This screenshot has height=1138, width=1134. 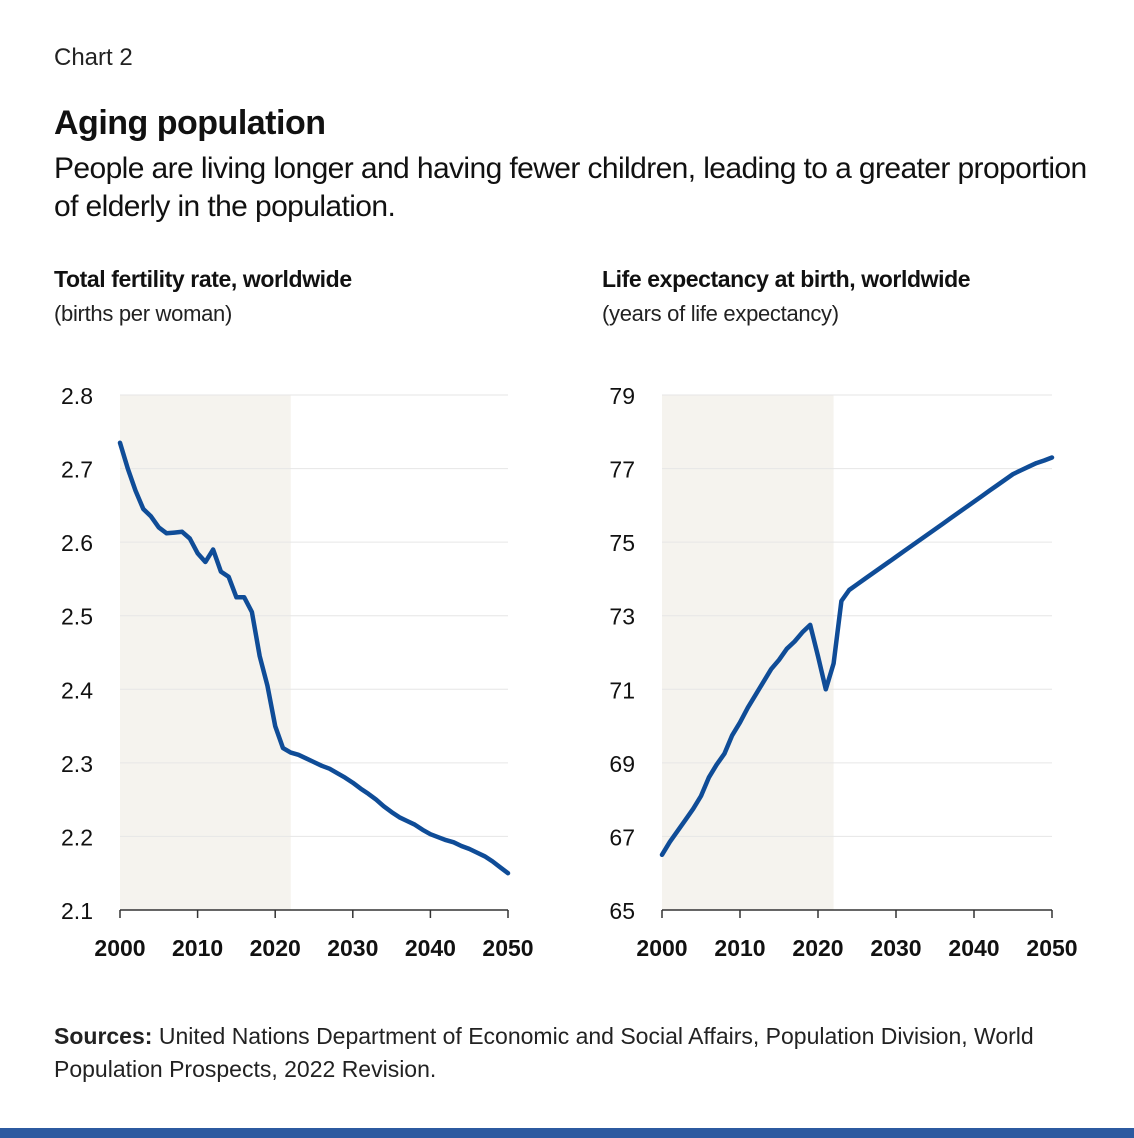 What do you see at coordinates (567, 1133) in the screenshot?
I see `bottom-accent-bar` at bounding box center [567, 1133].